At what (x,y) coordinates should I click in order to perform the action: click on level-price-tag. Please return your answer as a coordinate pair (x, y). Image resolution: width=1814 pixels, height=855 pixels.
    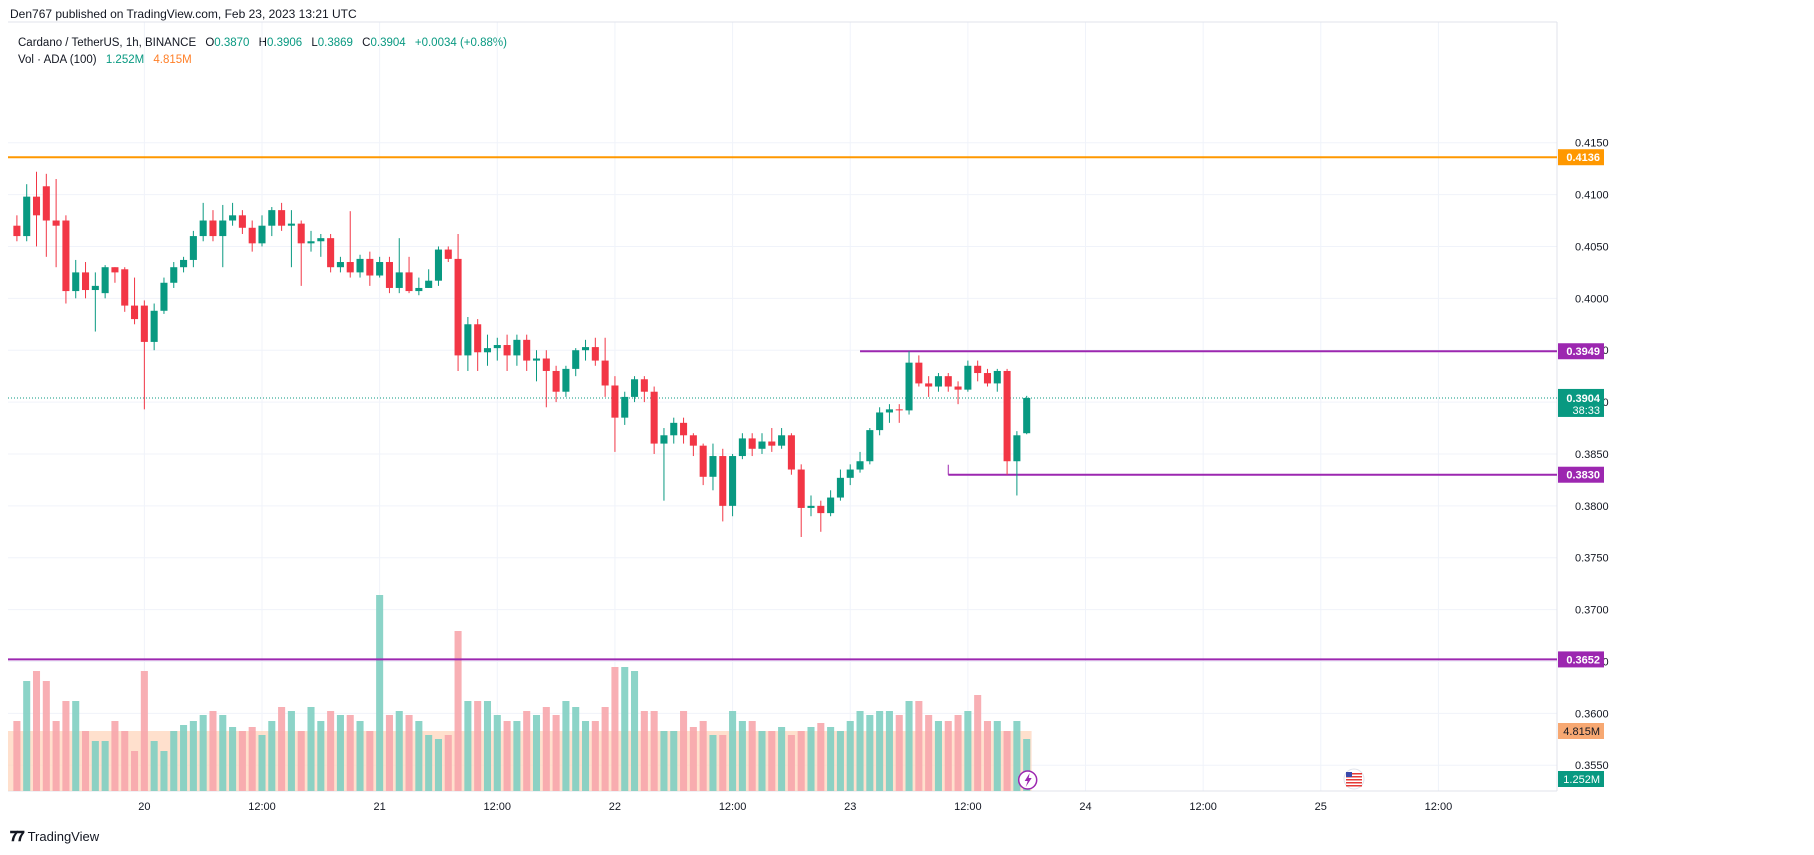
    Looking at the image, I should click on (1581, 157).